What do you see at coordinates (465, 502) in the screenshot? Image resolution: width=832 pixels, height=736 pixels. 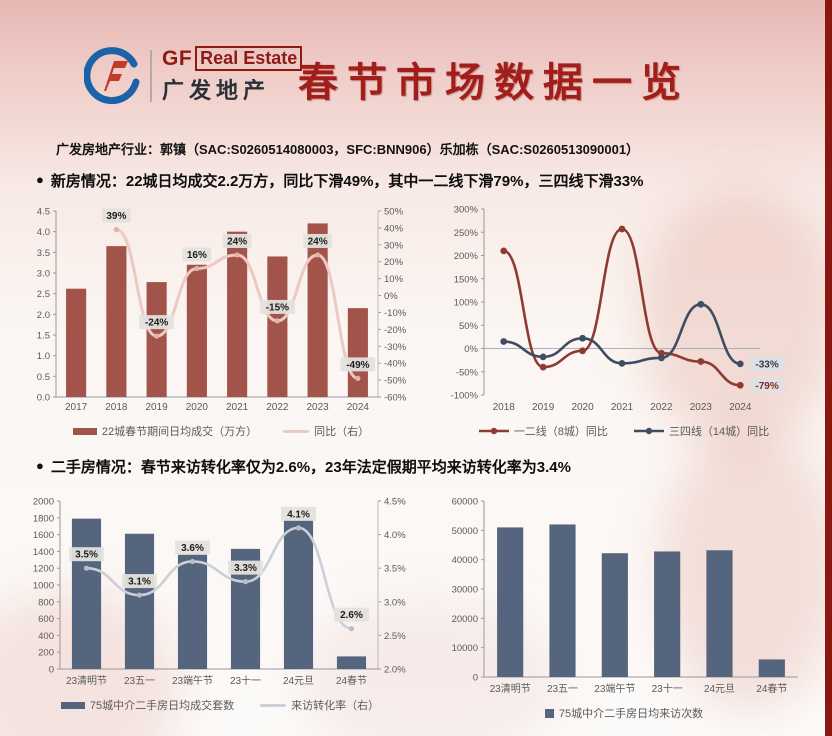 I see `svg-text: 60000` at bounding box center [465, 502].